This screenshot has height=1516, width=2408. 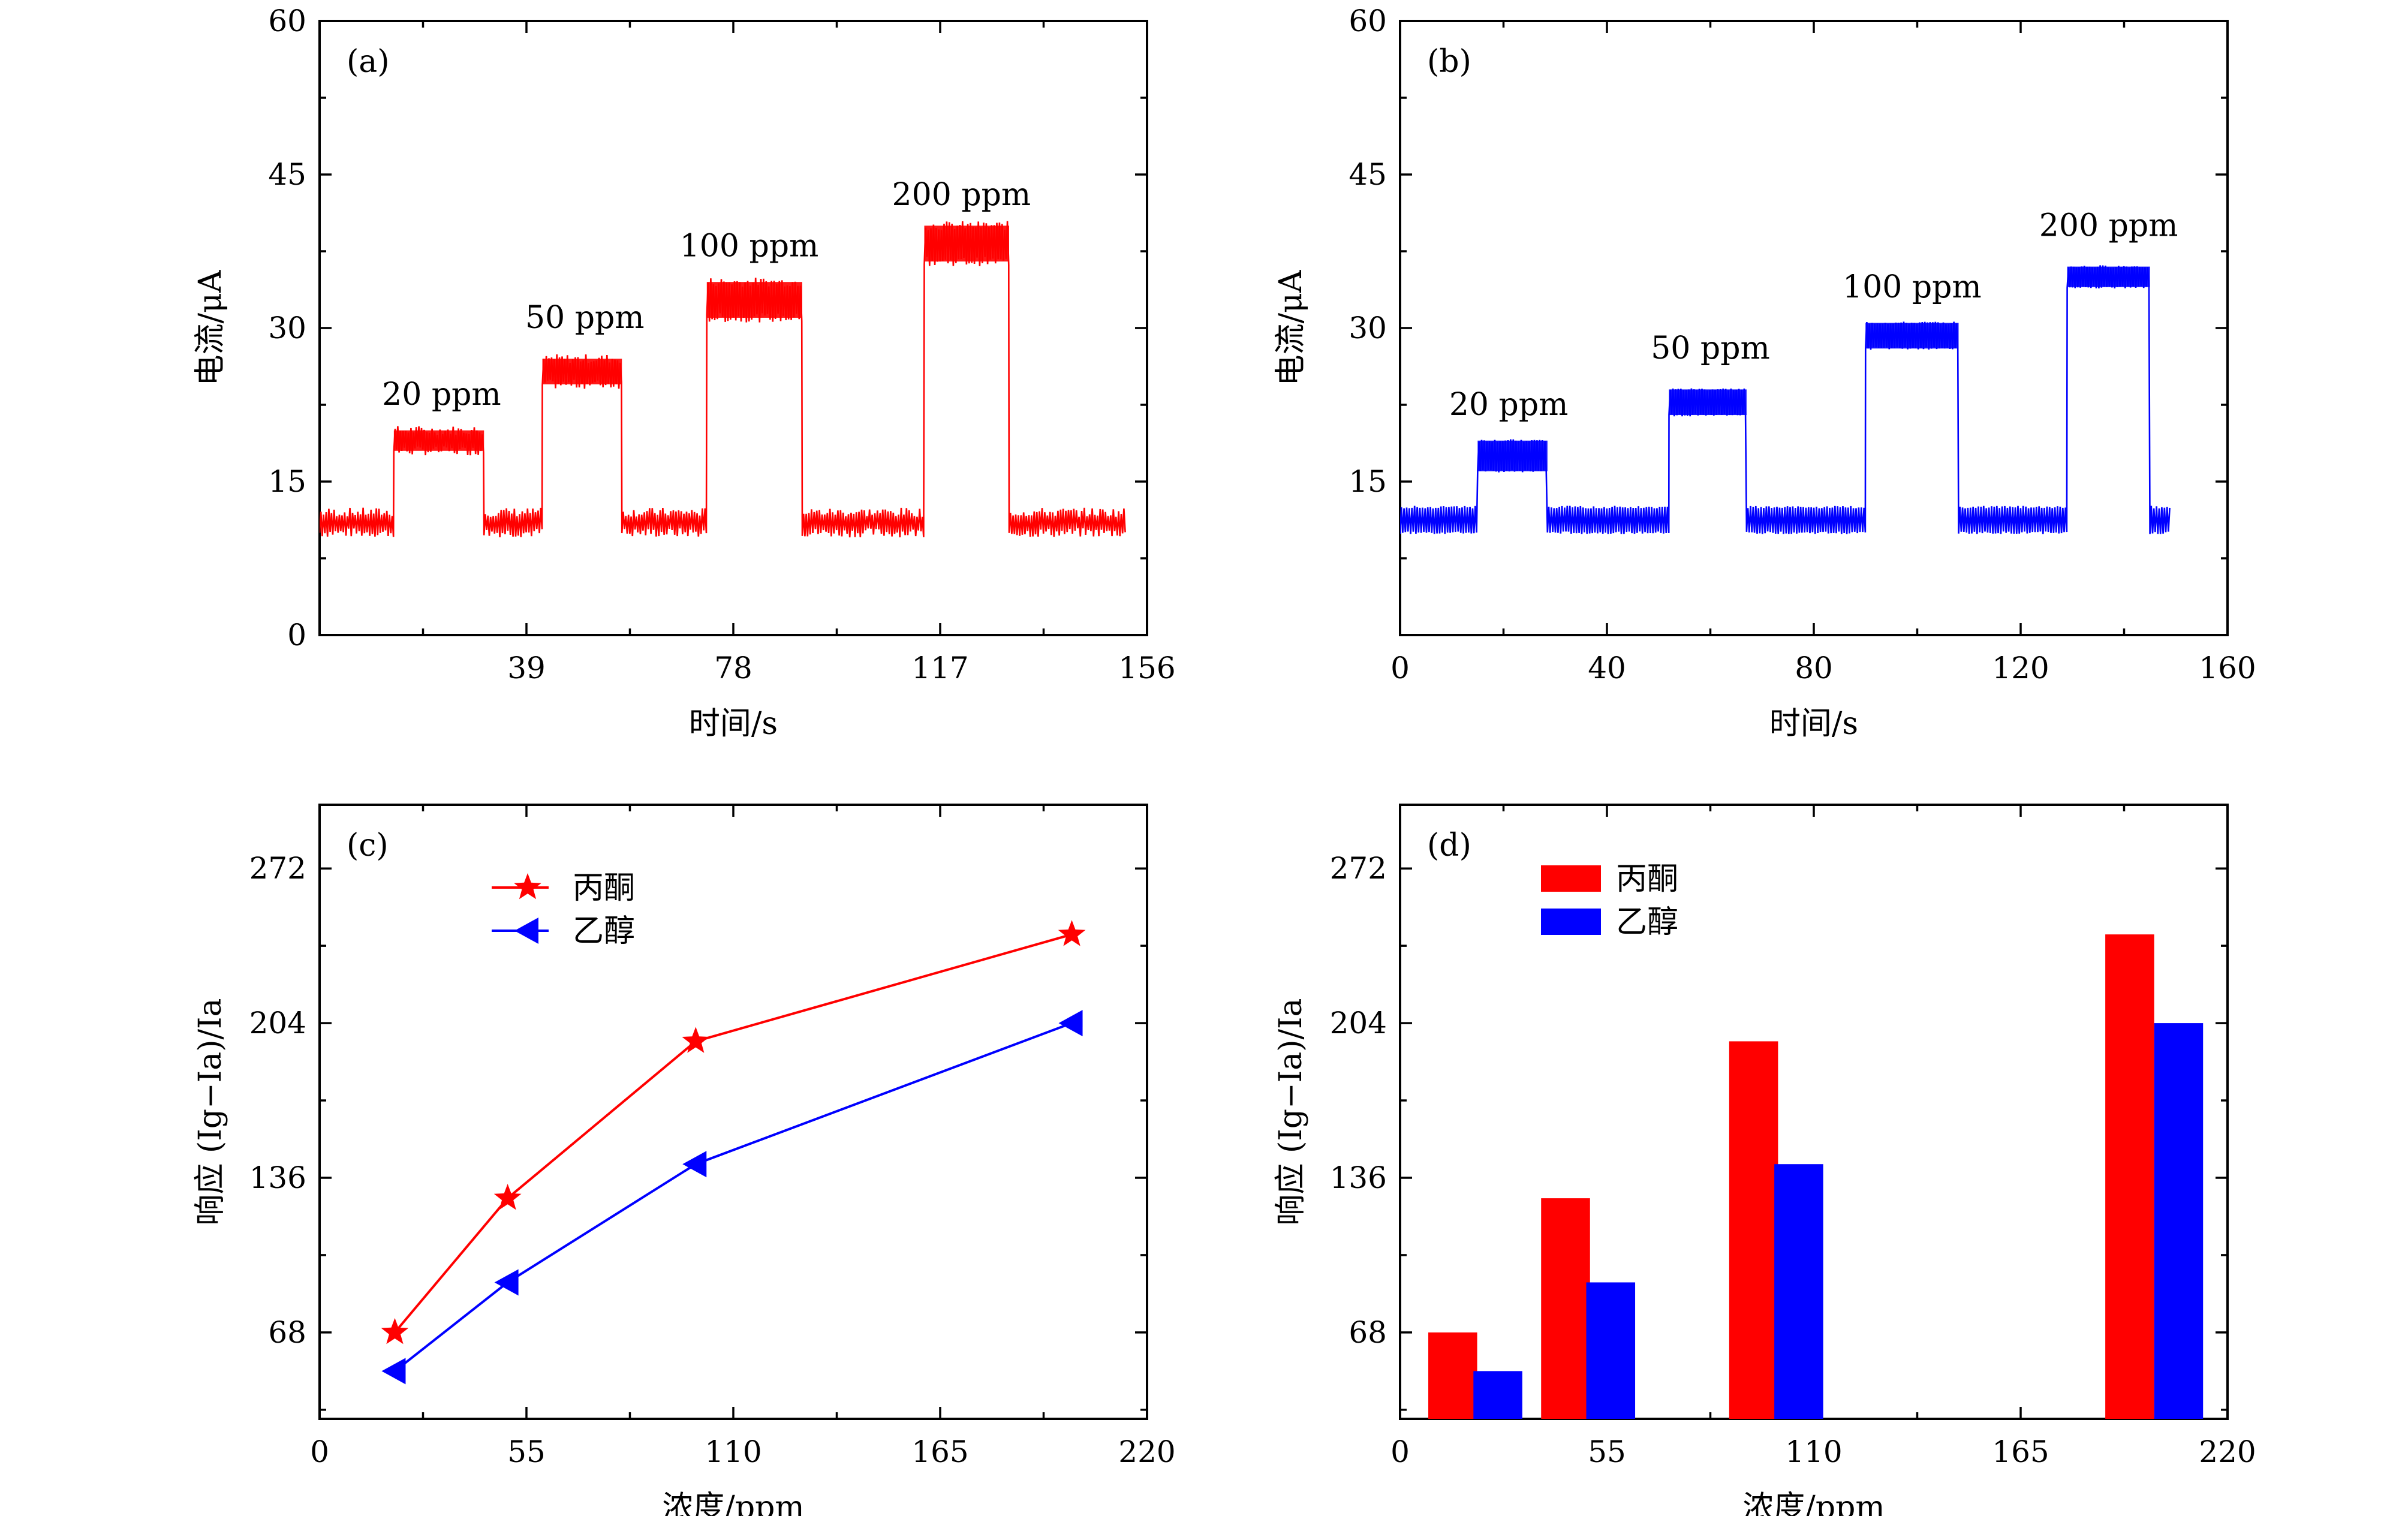 I want to click on panel-label: (c), so click(x=368, y=846).